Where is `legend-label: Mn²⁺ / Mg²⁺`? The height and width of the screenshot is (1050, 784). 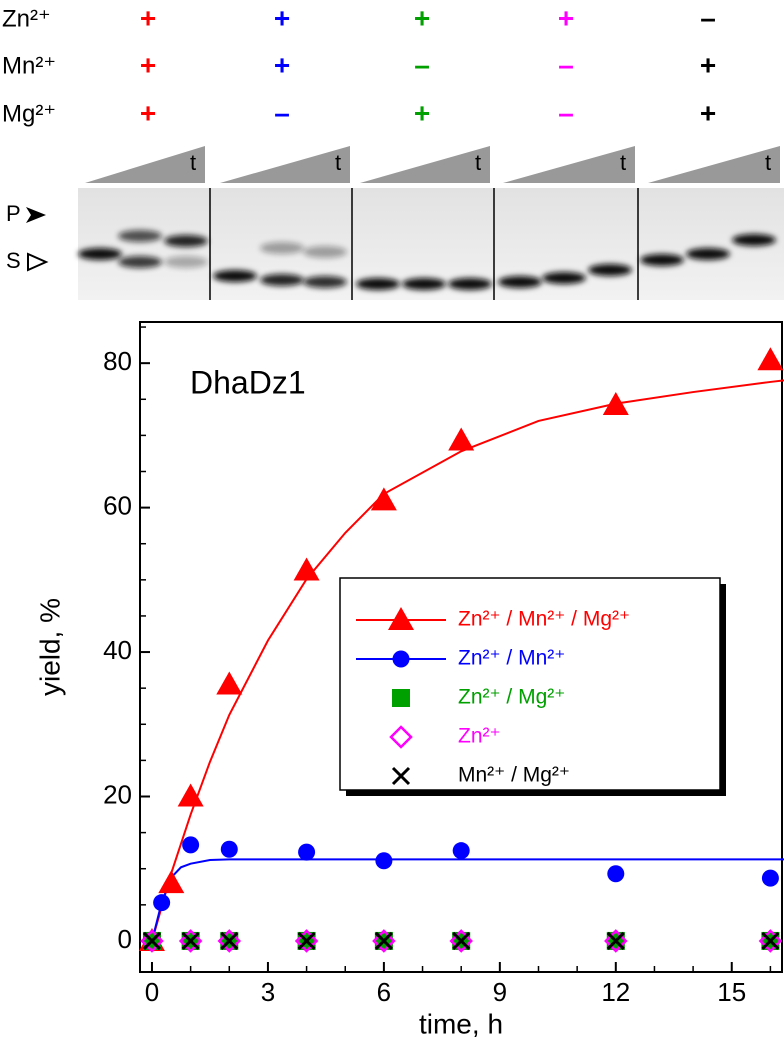 legend-label: Mn²⁺ / Mg²⁺ is located at coordinates (514, 775).